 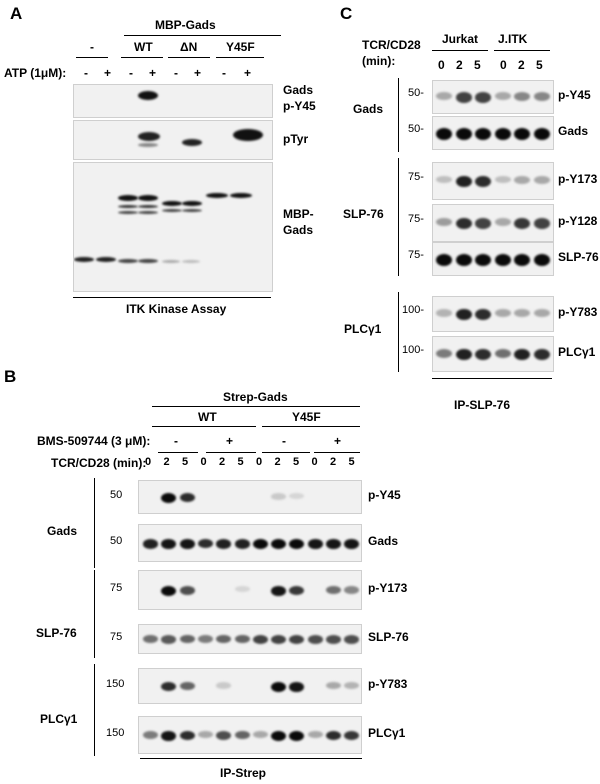 I want to click on blot-p-y128, so click(x=493, y=223).